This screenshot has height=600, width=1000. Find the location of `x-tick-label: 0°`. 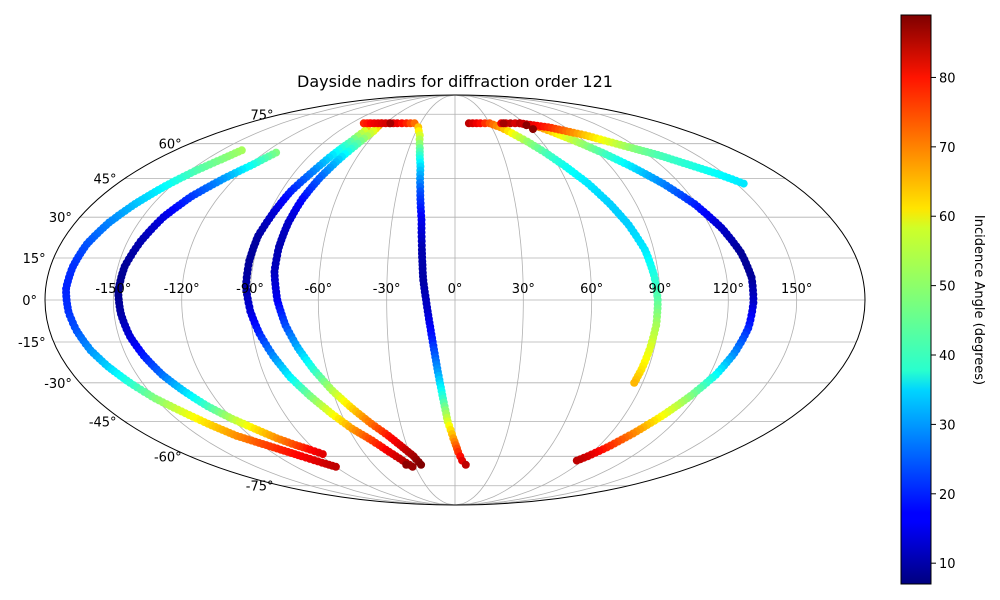

x-tick-label: 0° is located at coordinates (455, 289).